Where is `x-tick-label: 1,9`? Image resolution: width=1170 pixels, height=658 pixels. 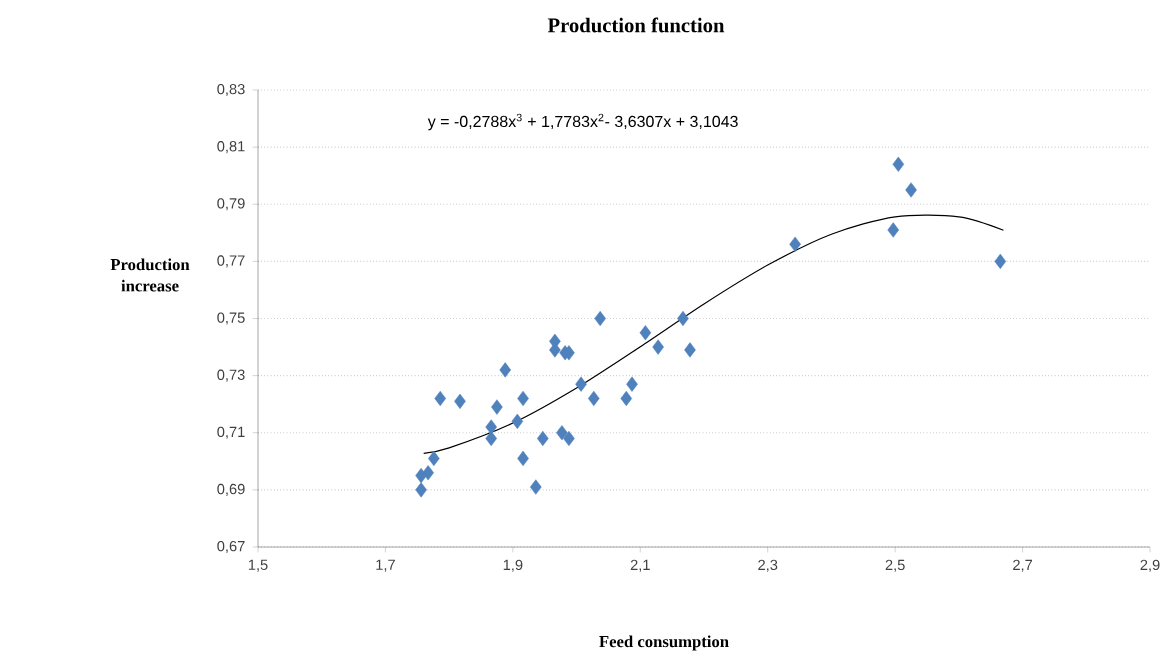
x-tick-label: 1,9 is located at coordinates (513, 565).